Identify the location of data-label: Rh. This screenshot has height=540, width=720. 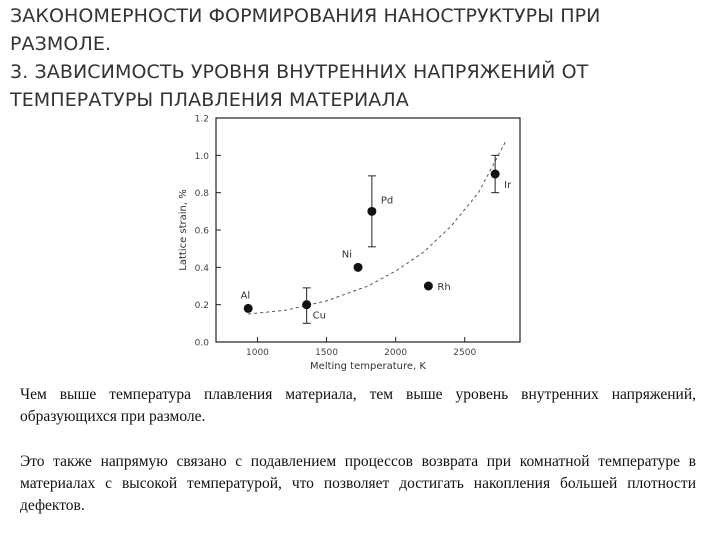
(443, 287).